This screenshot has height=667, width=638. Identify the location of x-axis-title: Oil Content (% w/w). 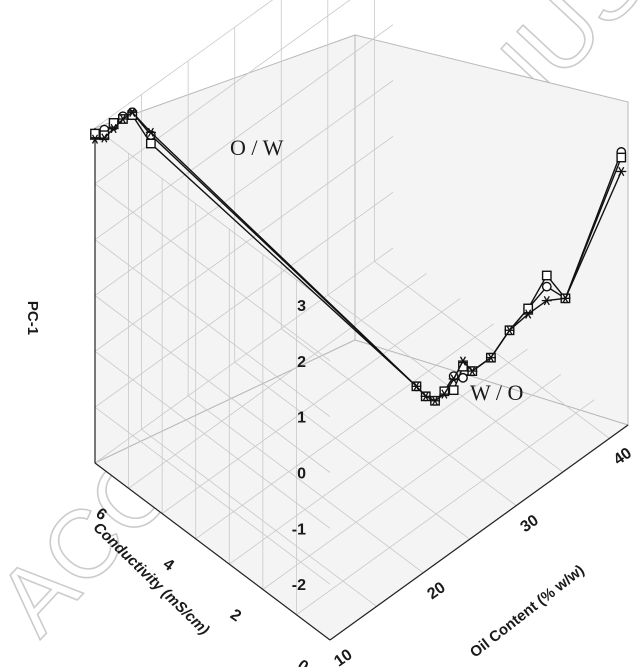
(527, 612).